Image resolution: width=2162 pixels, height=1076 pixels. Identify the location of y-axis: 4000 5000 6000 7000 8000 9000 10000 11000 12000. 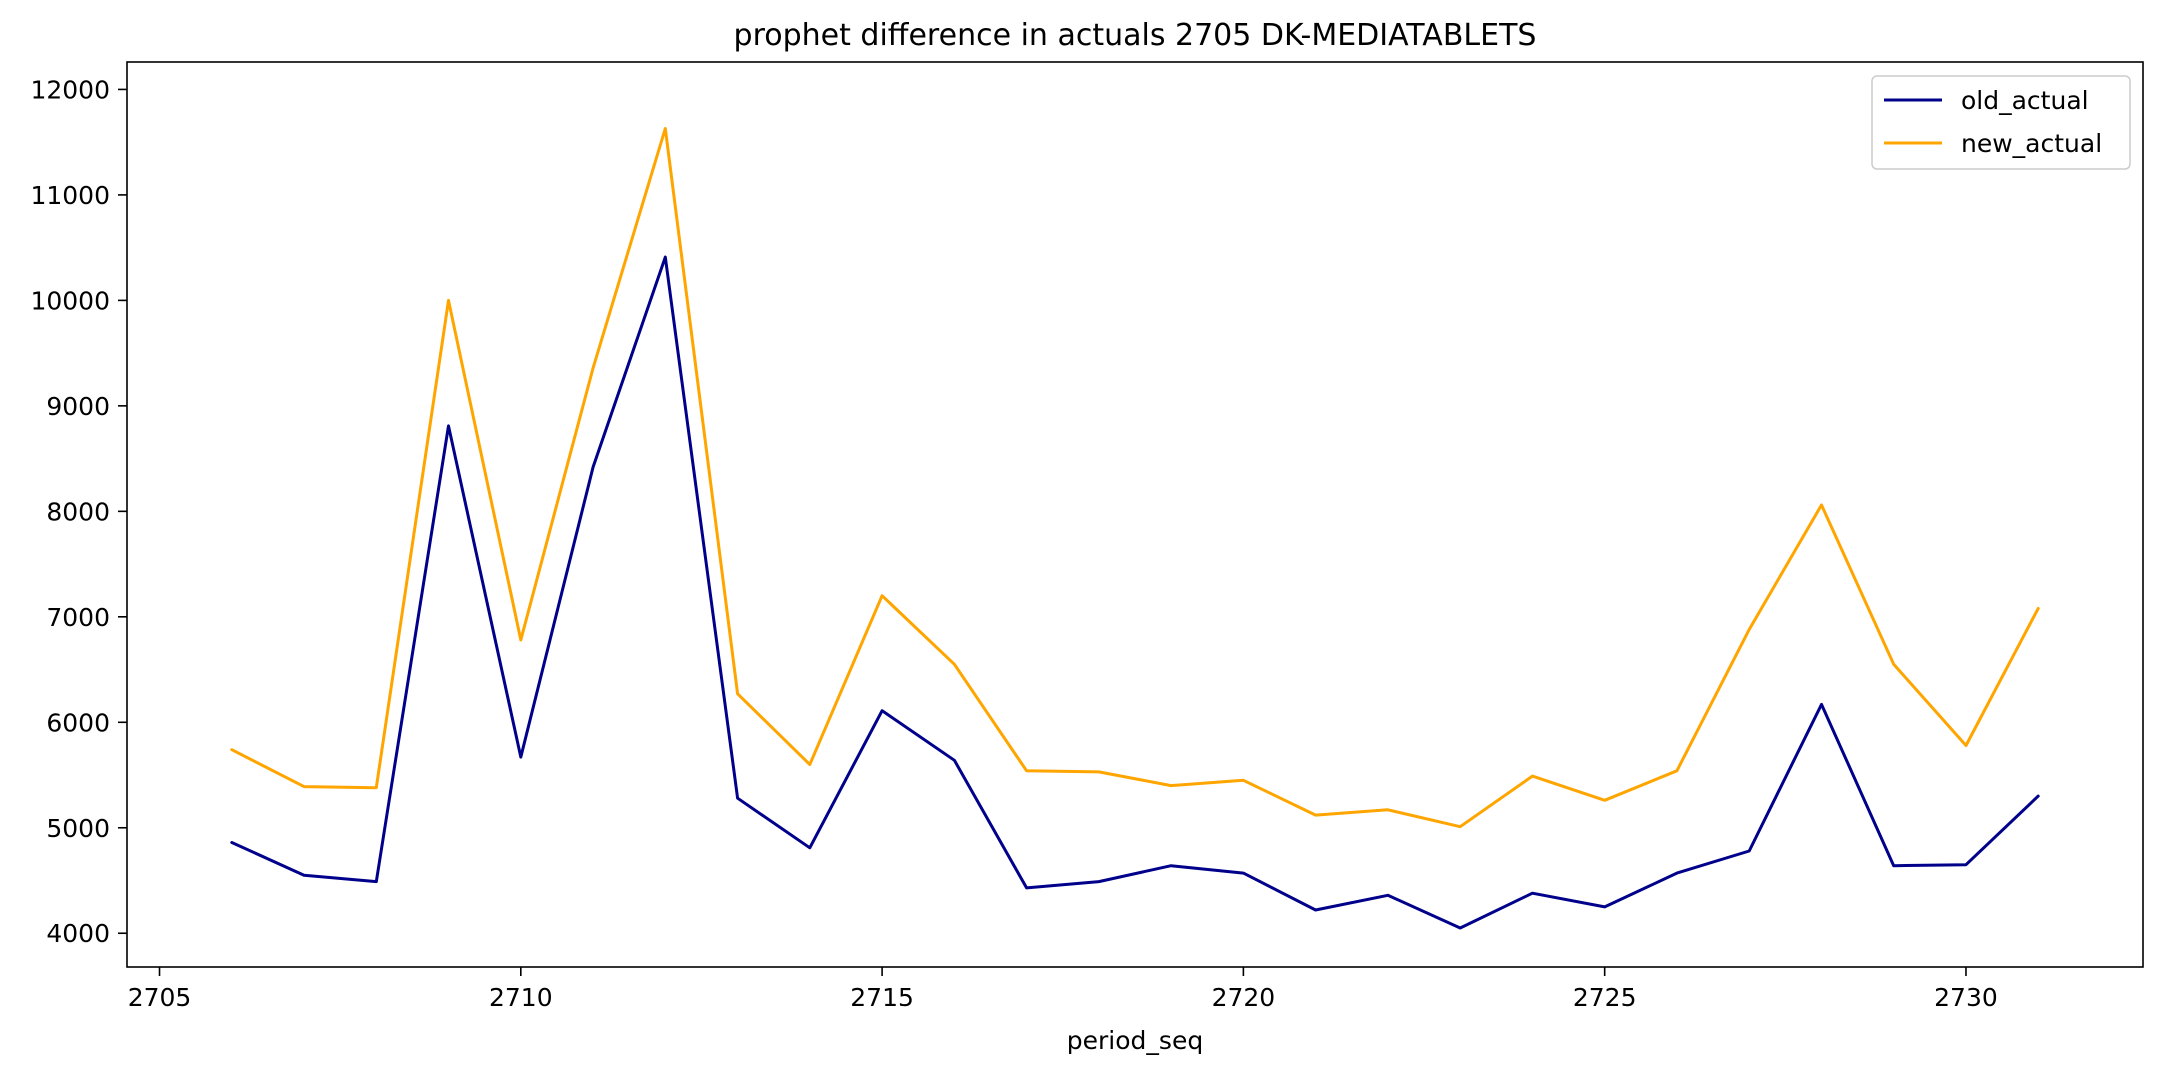
(78, 511).